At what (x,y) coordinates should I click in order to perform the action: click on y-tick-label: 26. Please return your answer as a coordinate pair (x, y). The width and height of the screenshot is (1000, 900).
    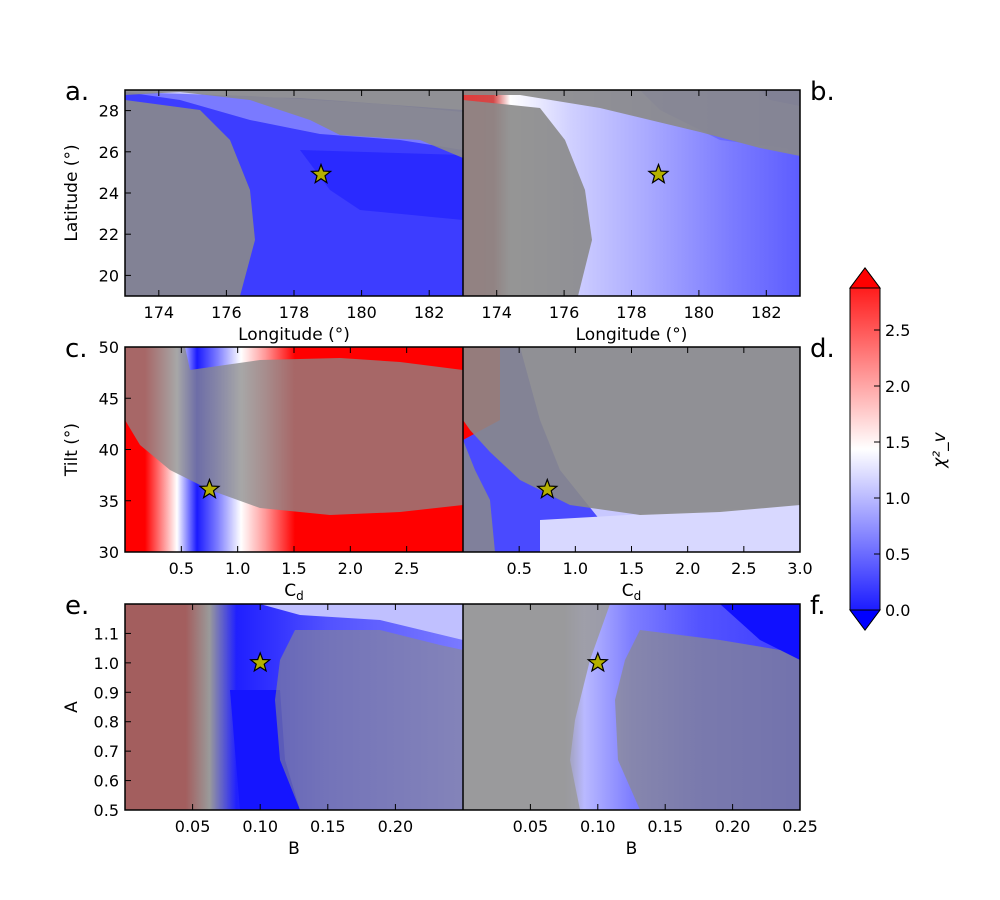
    Looking at the image, I should click on (109, 152).